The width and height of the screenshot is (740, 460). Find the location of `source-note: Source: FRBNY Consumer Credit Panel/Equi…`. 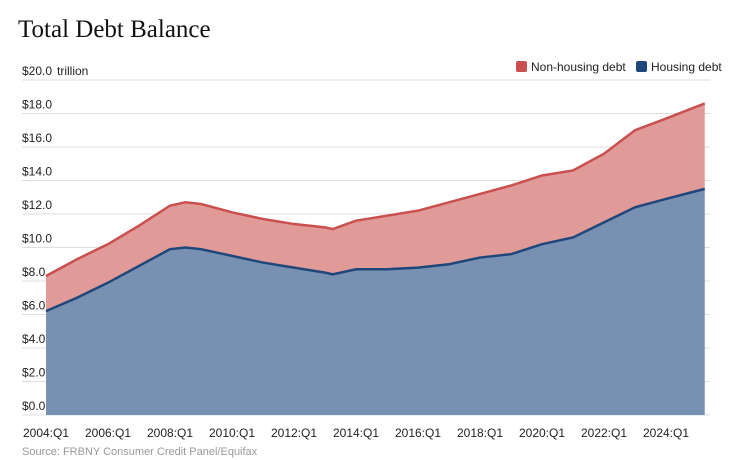

source-note: Source: FRBNY Consumer Credit Panel/Equi… is located at coordinates (140, 452).